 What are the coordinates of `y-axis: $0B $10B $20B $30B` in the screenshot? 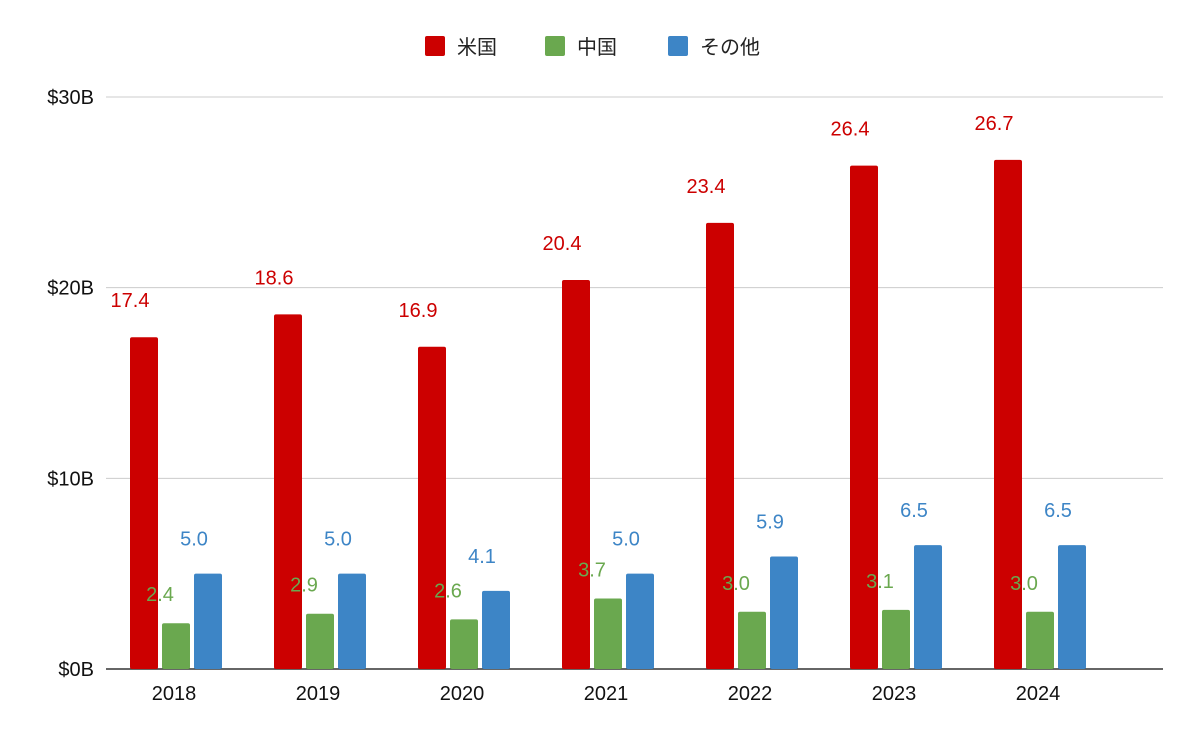 It's located at (70, 384).